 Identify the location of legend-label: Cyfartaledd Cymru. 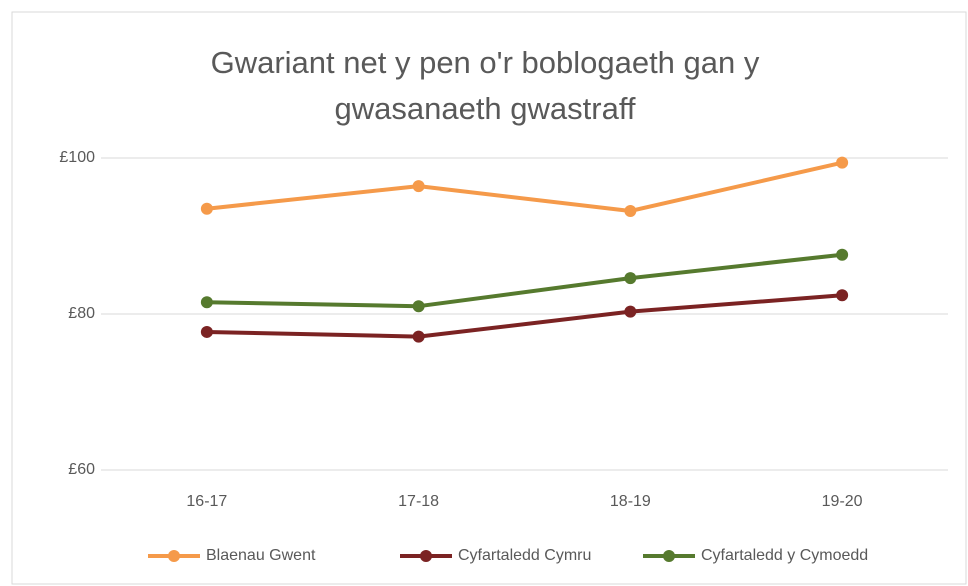
(524, 555).